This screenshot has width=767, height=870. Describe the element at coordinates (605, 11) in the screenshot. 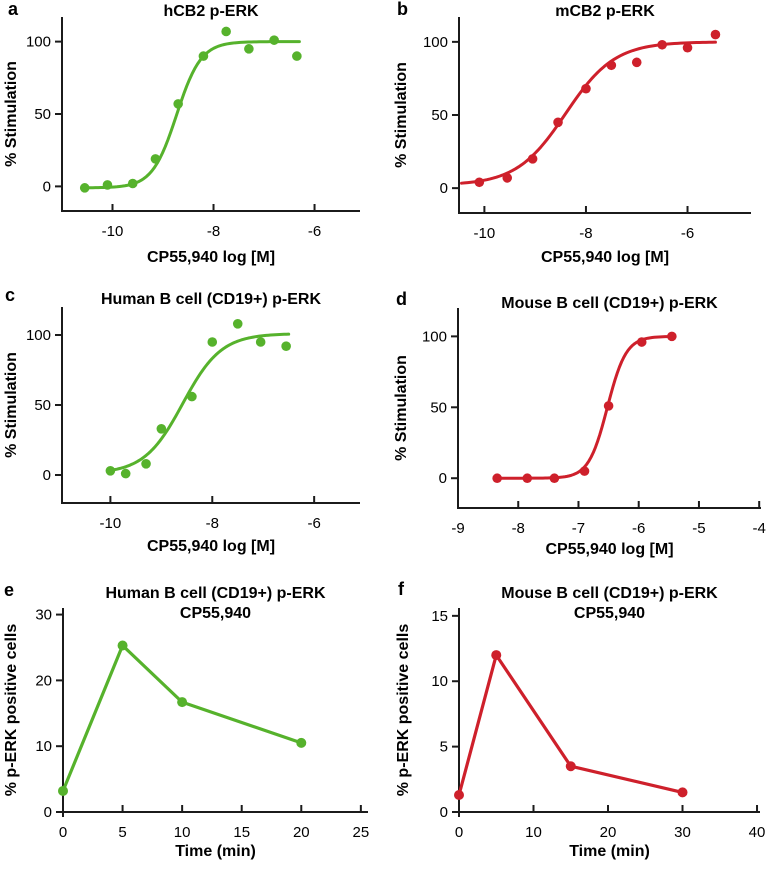

I see `panel-title: mCB2 p-ERK` at that location.